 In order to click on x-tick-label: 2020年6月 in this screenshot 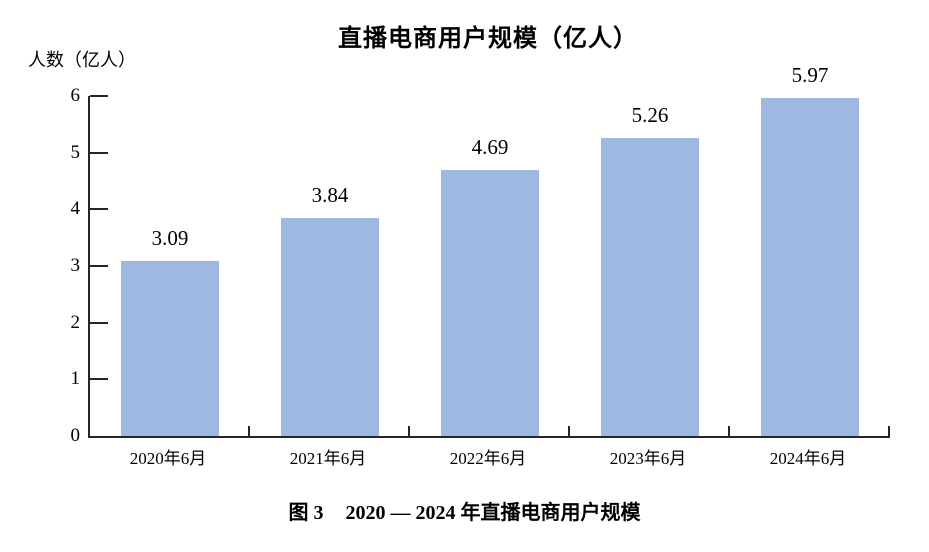, I will do `click(168, 458)`.